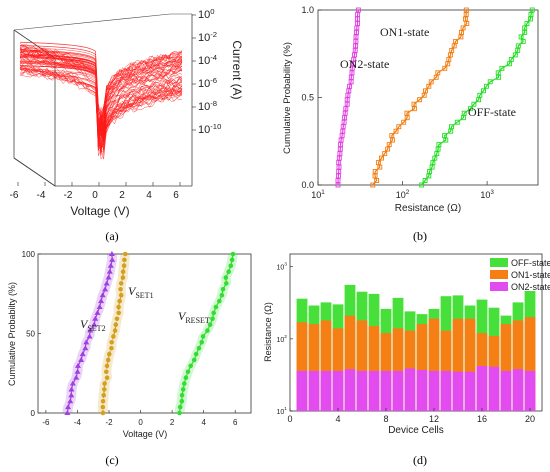 Image resolution: width=550 pixels, height=472 pixels. I want to click on panel-b-series-label-off: OFF-state, so click(492, 112).